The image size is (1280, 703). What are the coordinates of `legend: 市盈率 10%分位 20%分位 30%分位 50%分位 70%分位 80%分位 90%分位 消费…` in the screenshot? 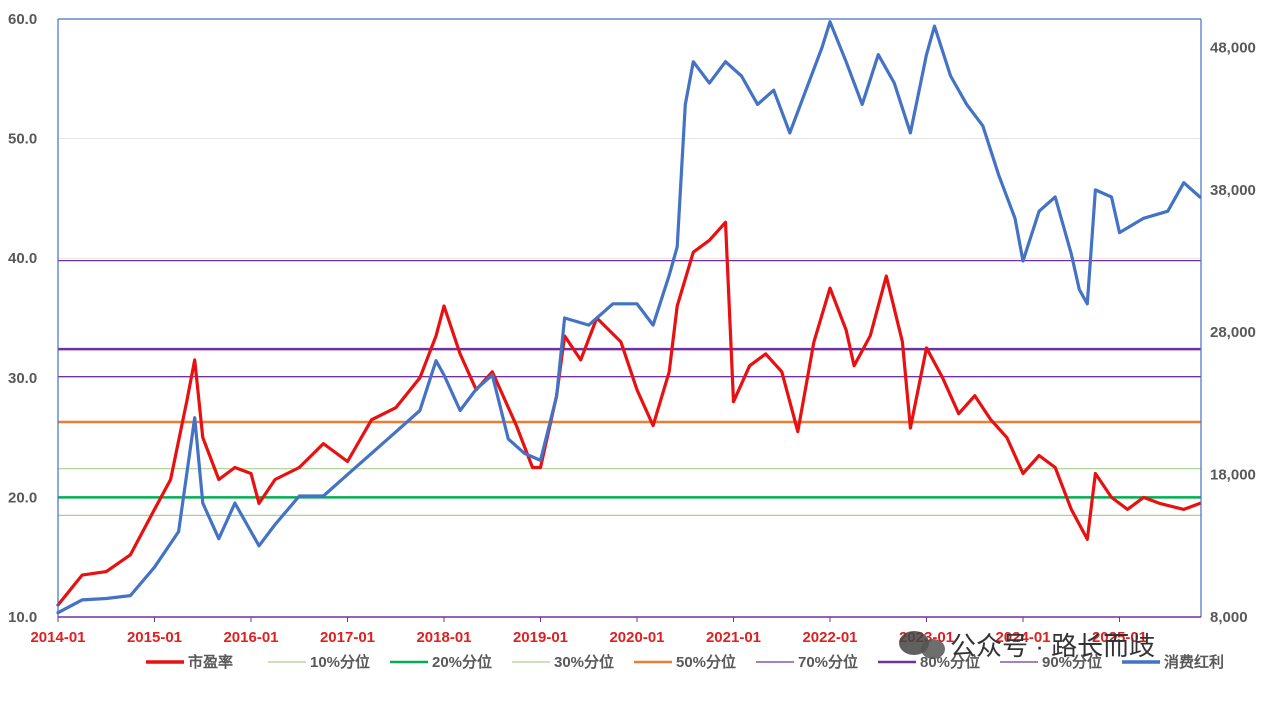 It's located at (685, 662).